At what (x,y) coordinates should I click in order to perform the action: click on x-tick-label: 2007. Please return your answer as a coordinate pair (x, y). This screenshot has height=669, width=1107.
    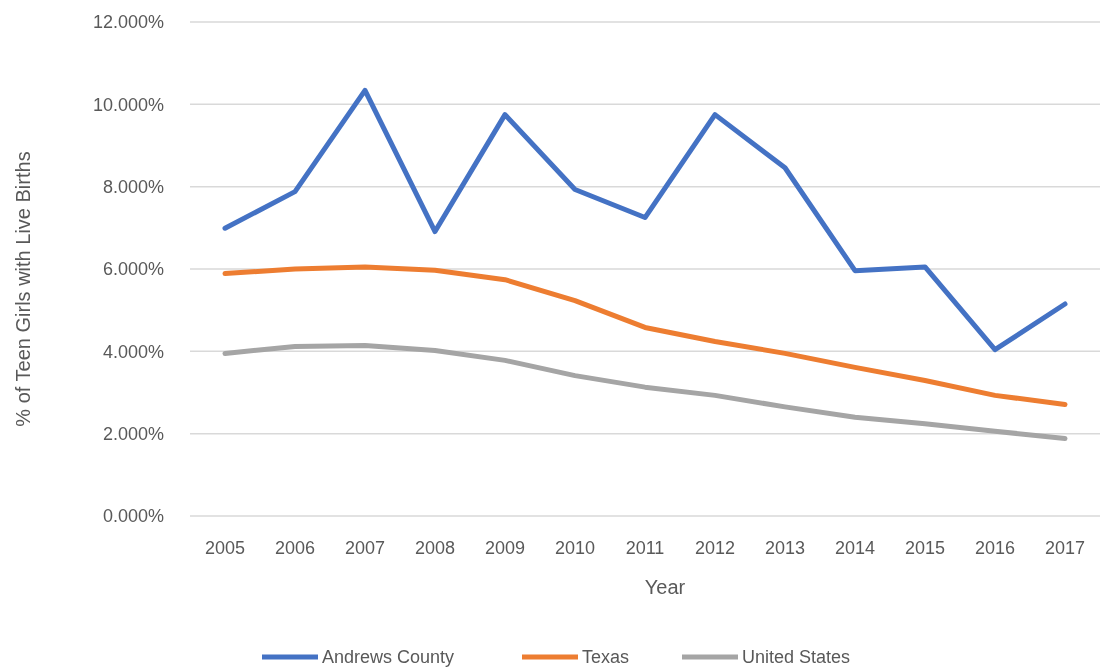
    Looking at the image, I should click on (365, 548).